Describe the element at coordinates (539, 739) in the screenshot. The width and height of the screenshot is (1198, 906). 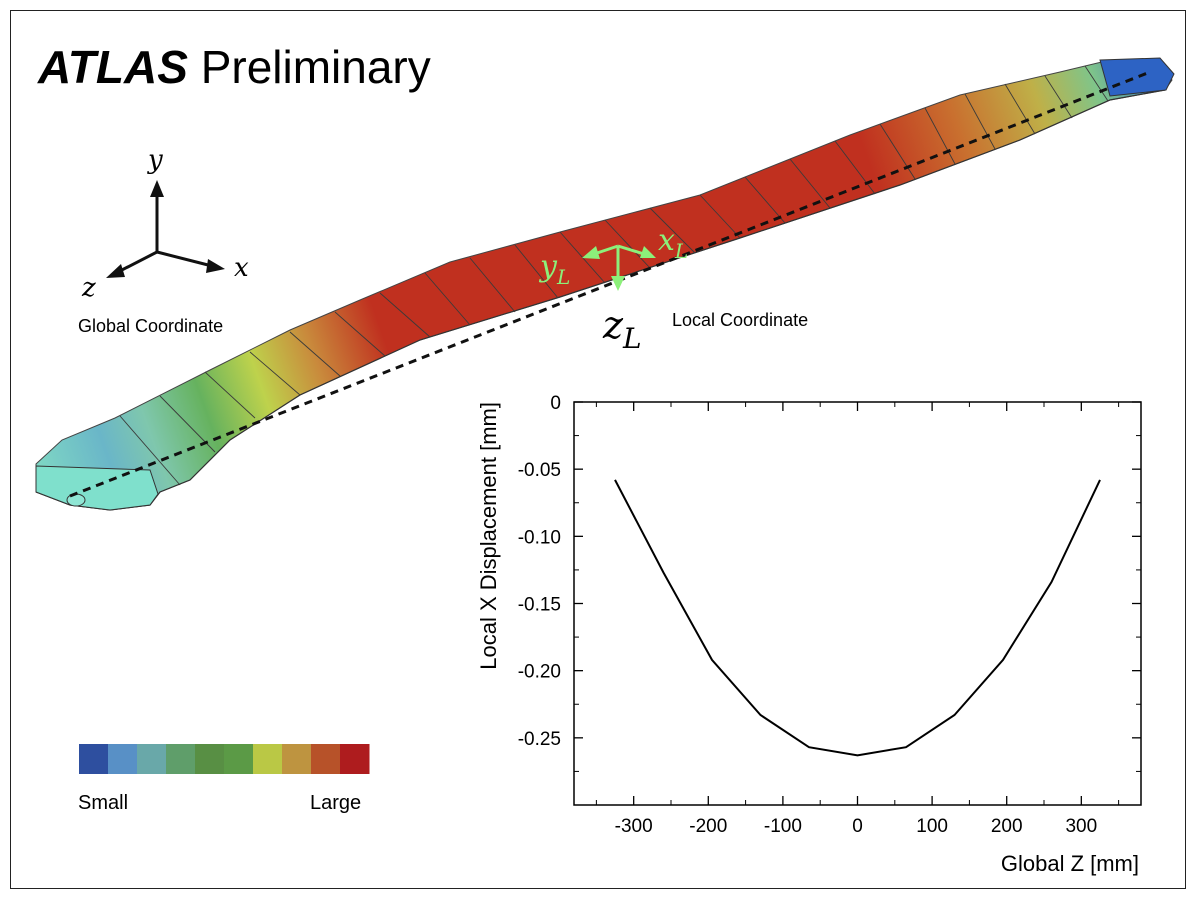
I see `y-tick-label: -0.25` at that location.